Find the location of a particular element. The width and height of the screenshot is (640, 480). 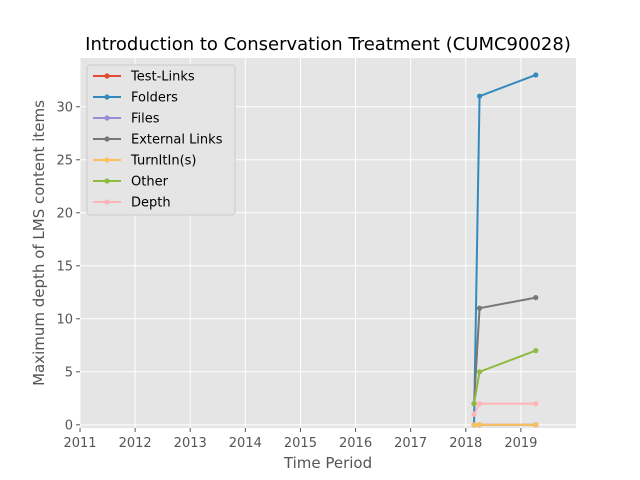

legend-item-files: Files is located at coordinates (126, 119).